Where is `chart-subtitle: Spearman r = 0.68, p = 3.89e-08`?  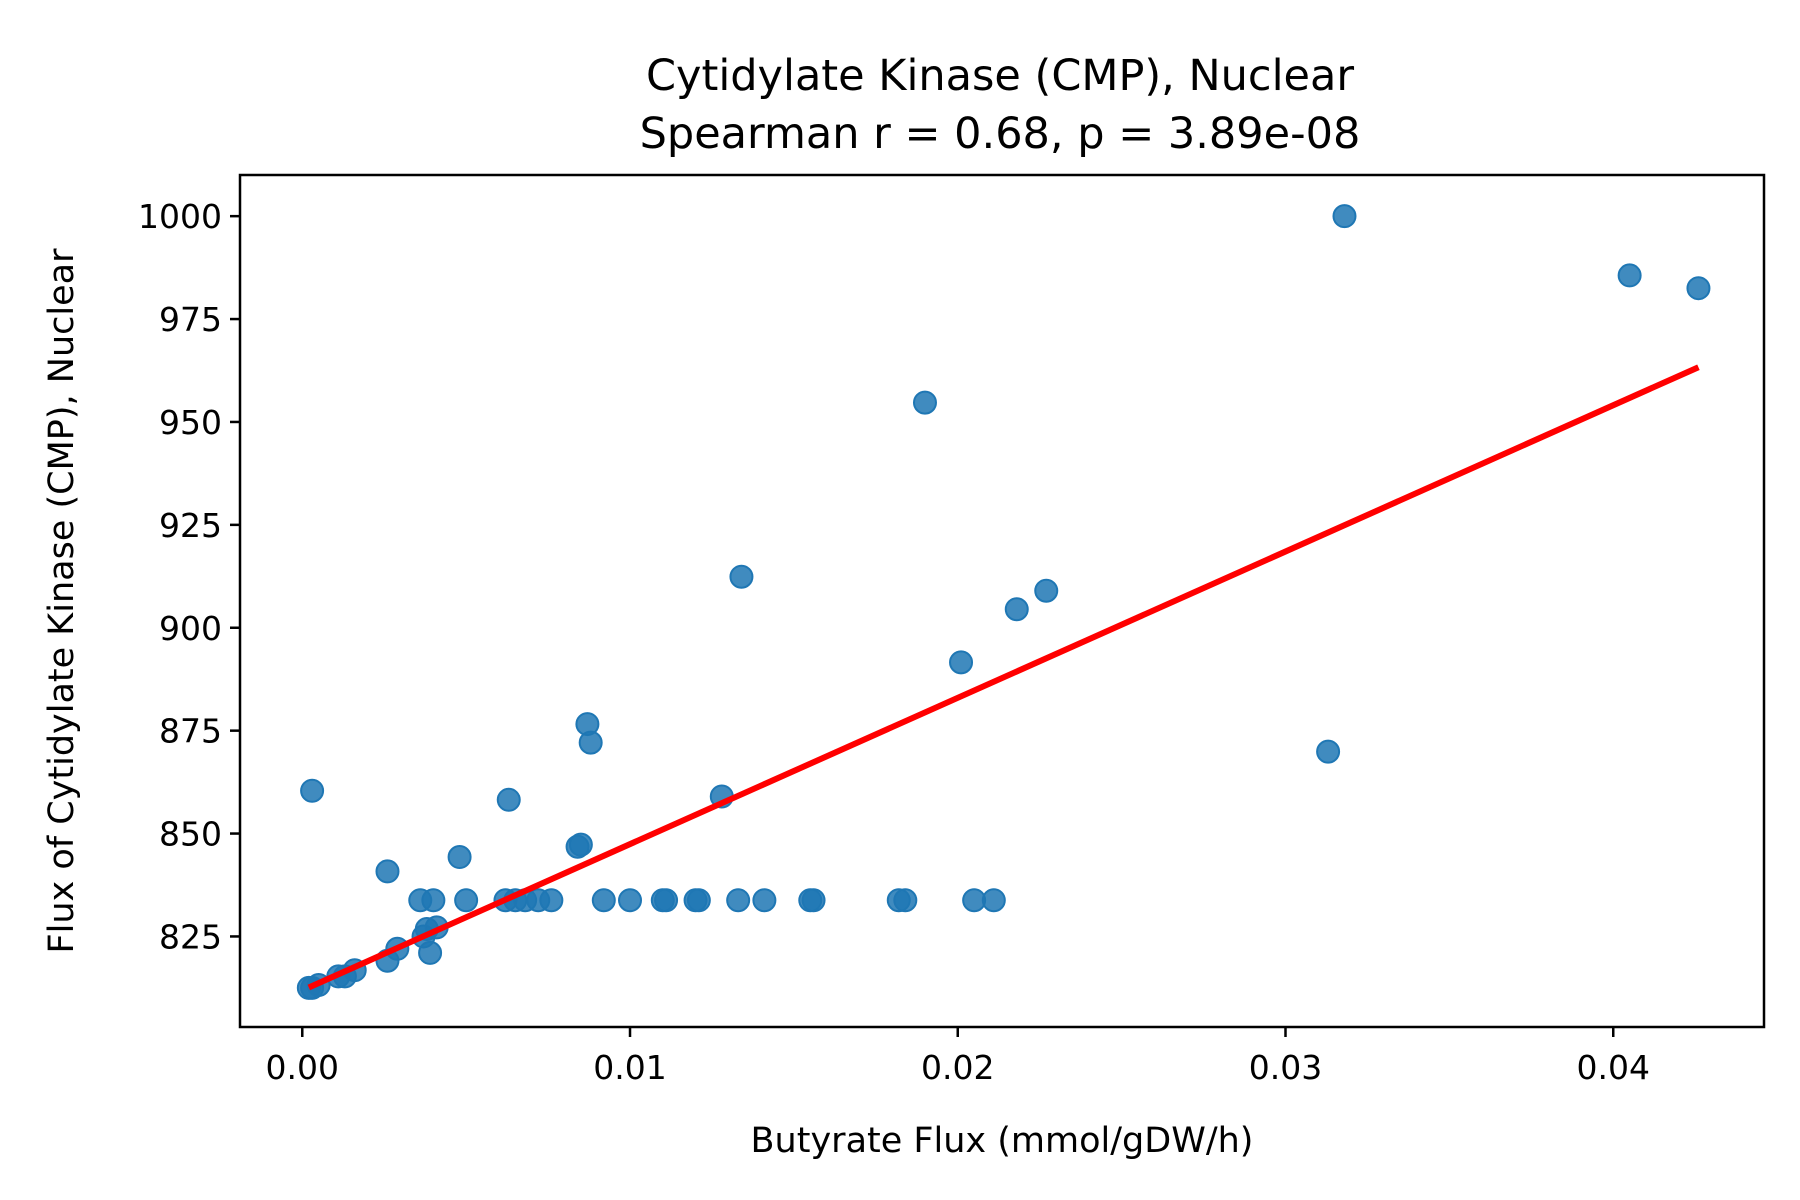
chart-subtitle: Spearman r = 0.68, p = 3.89e-08 is located at coordinates (1000, 134).